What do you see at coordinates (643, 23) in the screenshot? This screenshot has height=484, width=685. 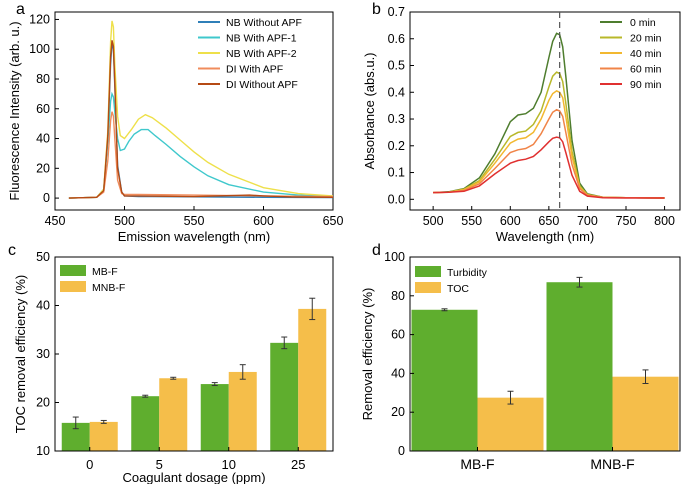 I see `legend-label: 0 min` at bounding box center [643, 23].